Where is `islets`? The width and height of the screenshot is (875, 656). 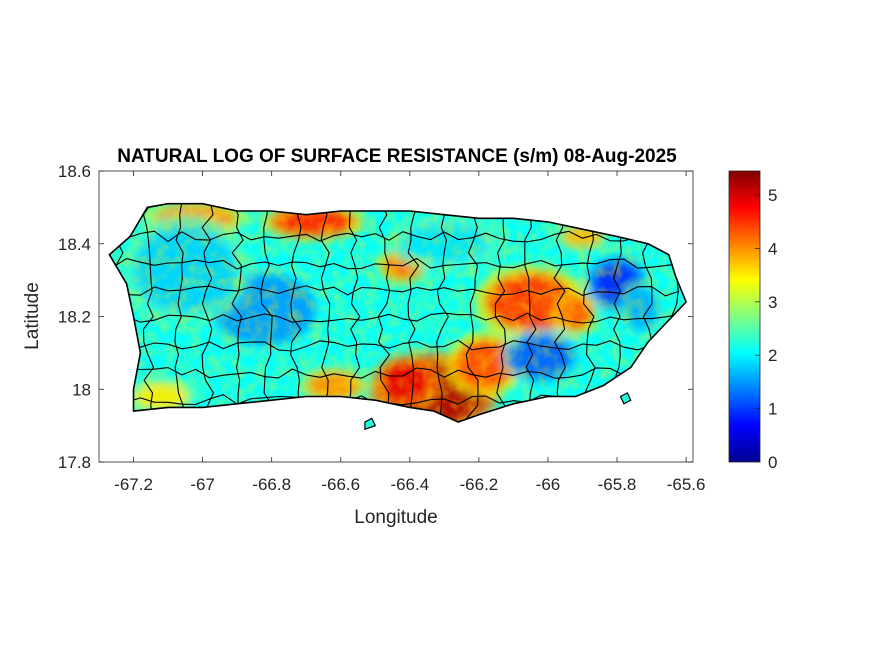
islets is located at coordinates (498, 411).